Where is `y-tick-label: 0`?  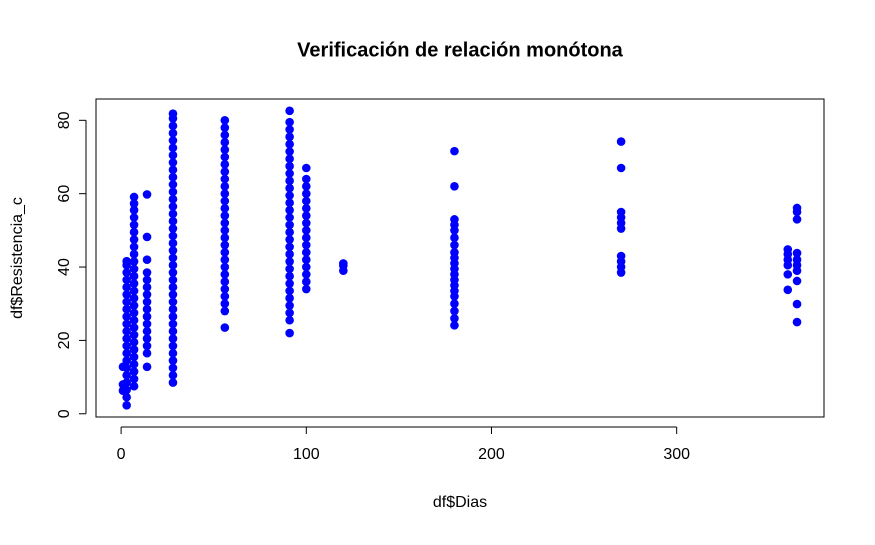 y-tick-label: 0 is located at coordinates (64, 413).